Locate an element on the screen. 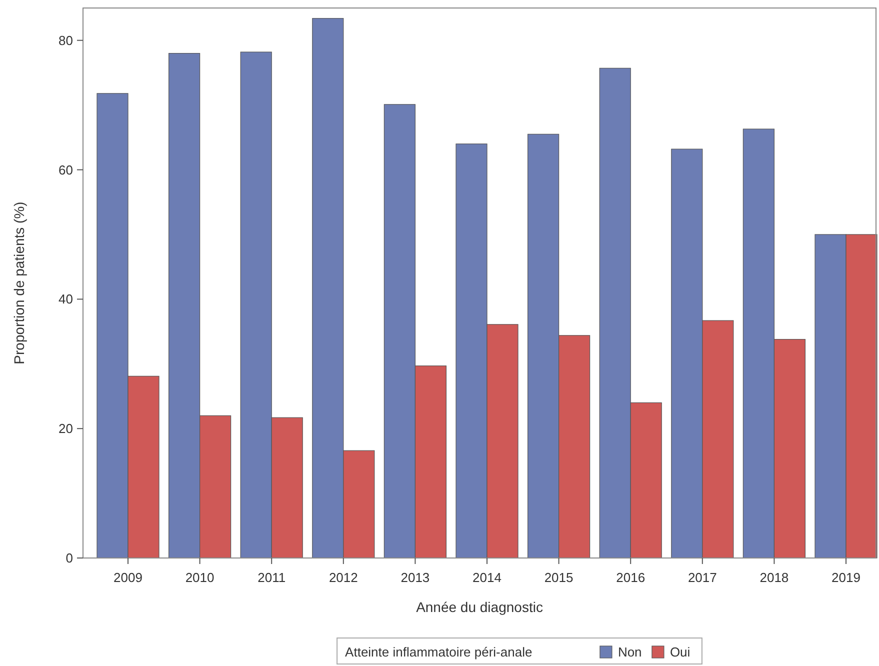  x-tick-label: 2019 is located at coordinates (846, 577).